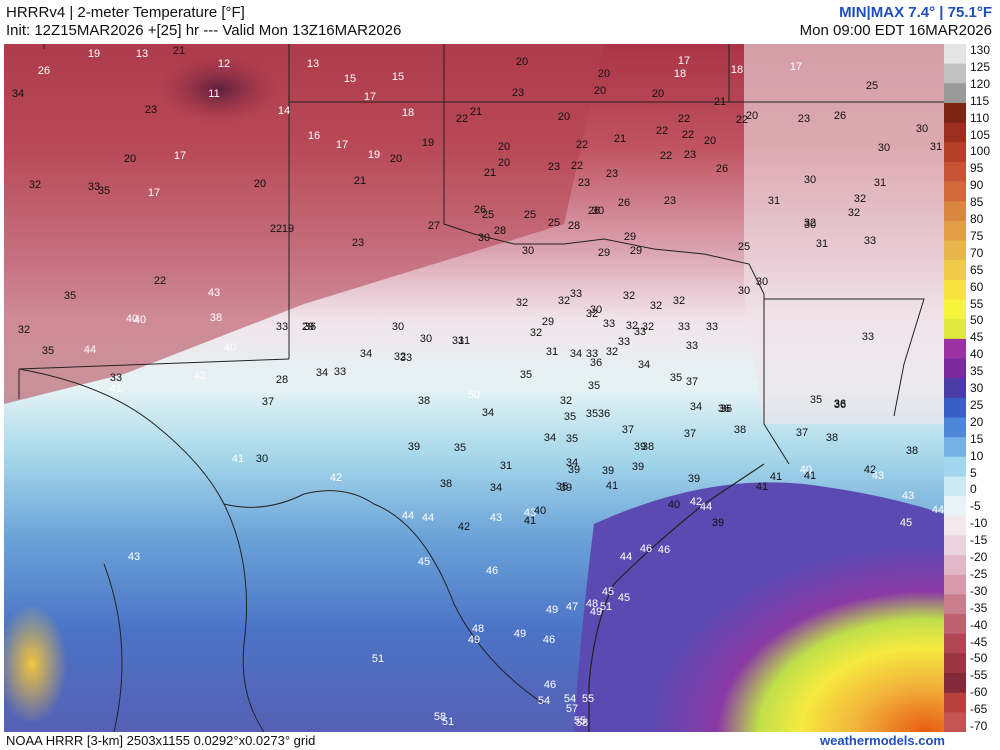 The height and width of the screenshot is (750, 1000). What do you see at coordinates (604, 253) in the screenshot?
I see `station-temperature-label: 29` at bounding box center [604, 253].